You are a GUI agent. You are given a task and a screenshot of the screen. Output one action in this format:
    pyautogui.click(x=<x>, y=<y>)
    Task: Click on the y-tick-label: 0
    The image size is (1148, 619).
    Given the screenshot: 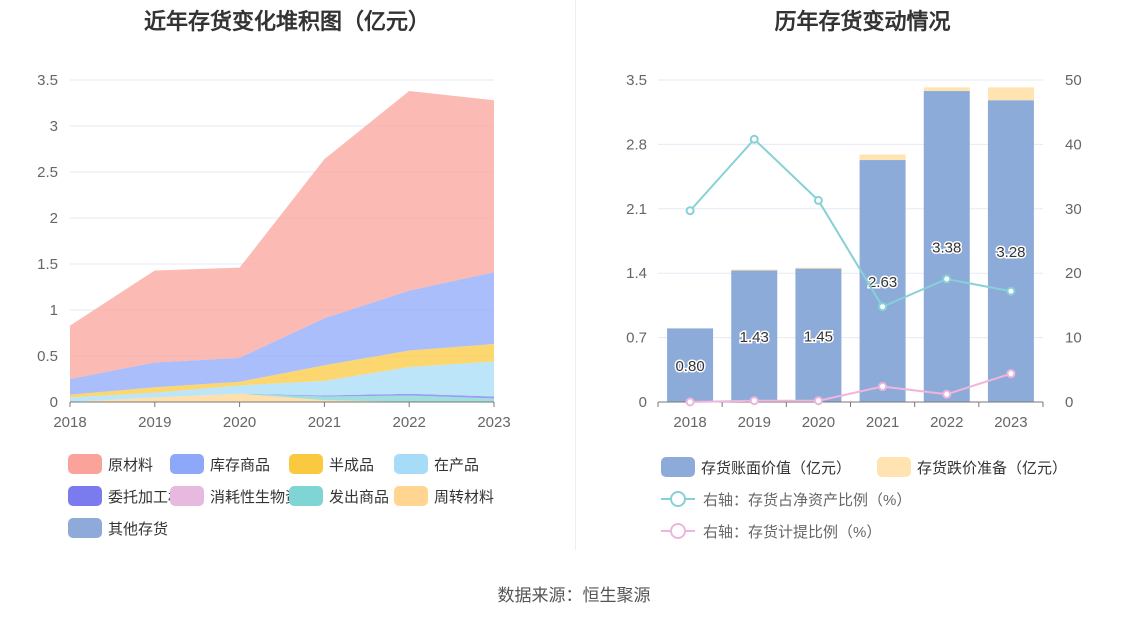 What is the action you would take?
    pyautogui.click(x=643, y=402)
    